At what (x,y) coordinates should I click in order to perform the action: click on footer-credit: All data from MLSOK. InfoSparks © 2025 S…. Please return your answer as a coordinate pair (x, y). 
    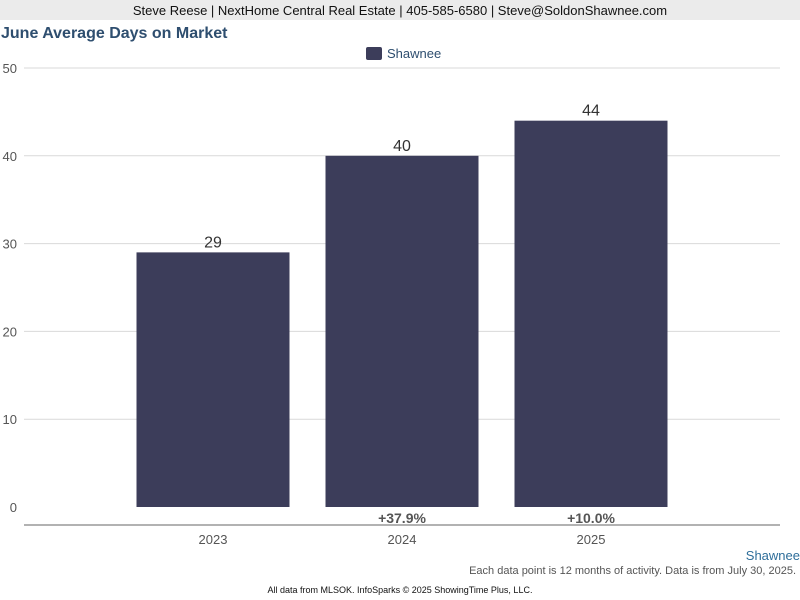
    Looking at the image, I should click on (400, 590).